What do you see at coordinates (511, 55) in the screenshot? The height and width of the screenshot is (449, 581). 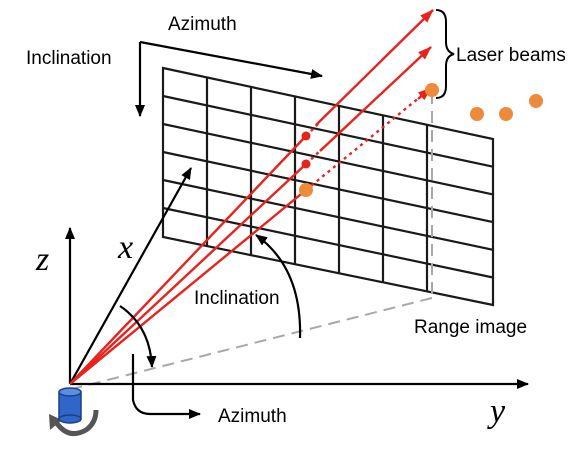 I see `laser-beams-label: Laser beams` at bounding box center [511, 55].